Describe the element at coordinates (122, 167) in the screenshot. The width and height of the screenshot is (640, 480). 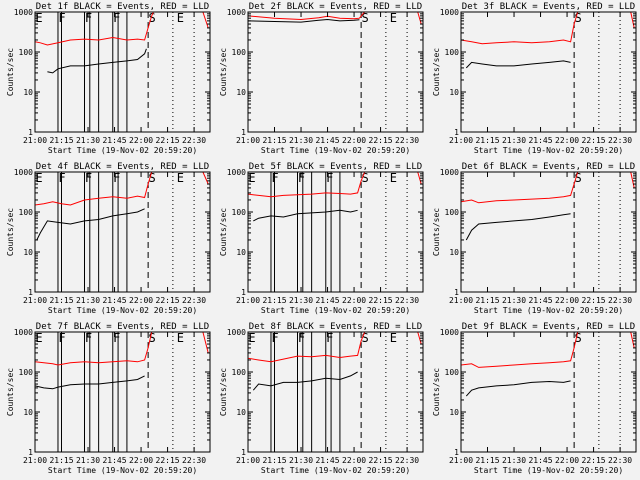
I see `chart-title: Det 4f BLACK = Events, RED = LLD` at that location.